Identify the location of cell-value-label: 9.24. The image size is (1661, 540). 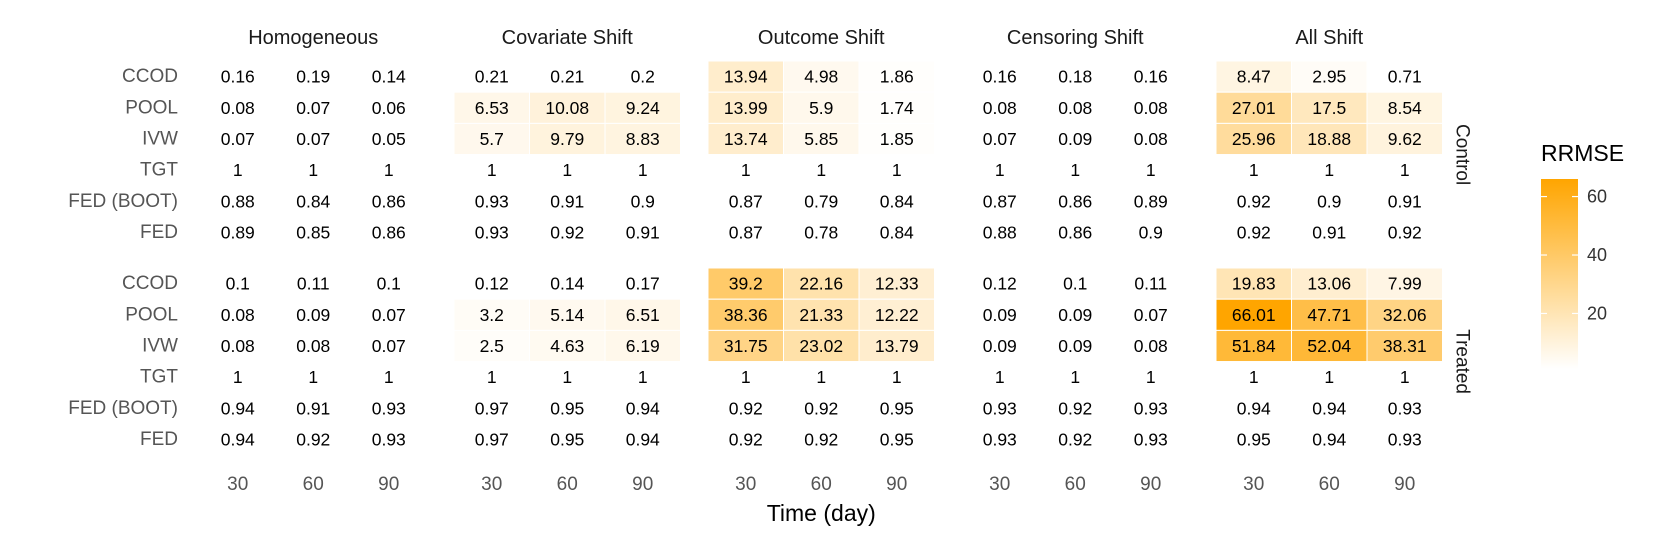
(643, 108).